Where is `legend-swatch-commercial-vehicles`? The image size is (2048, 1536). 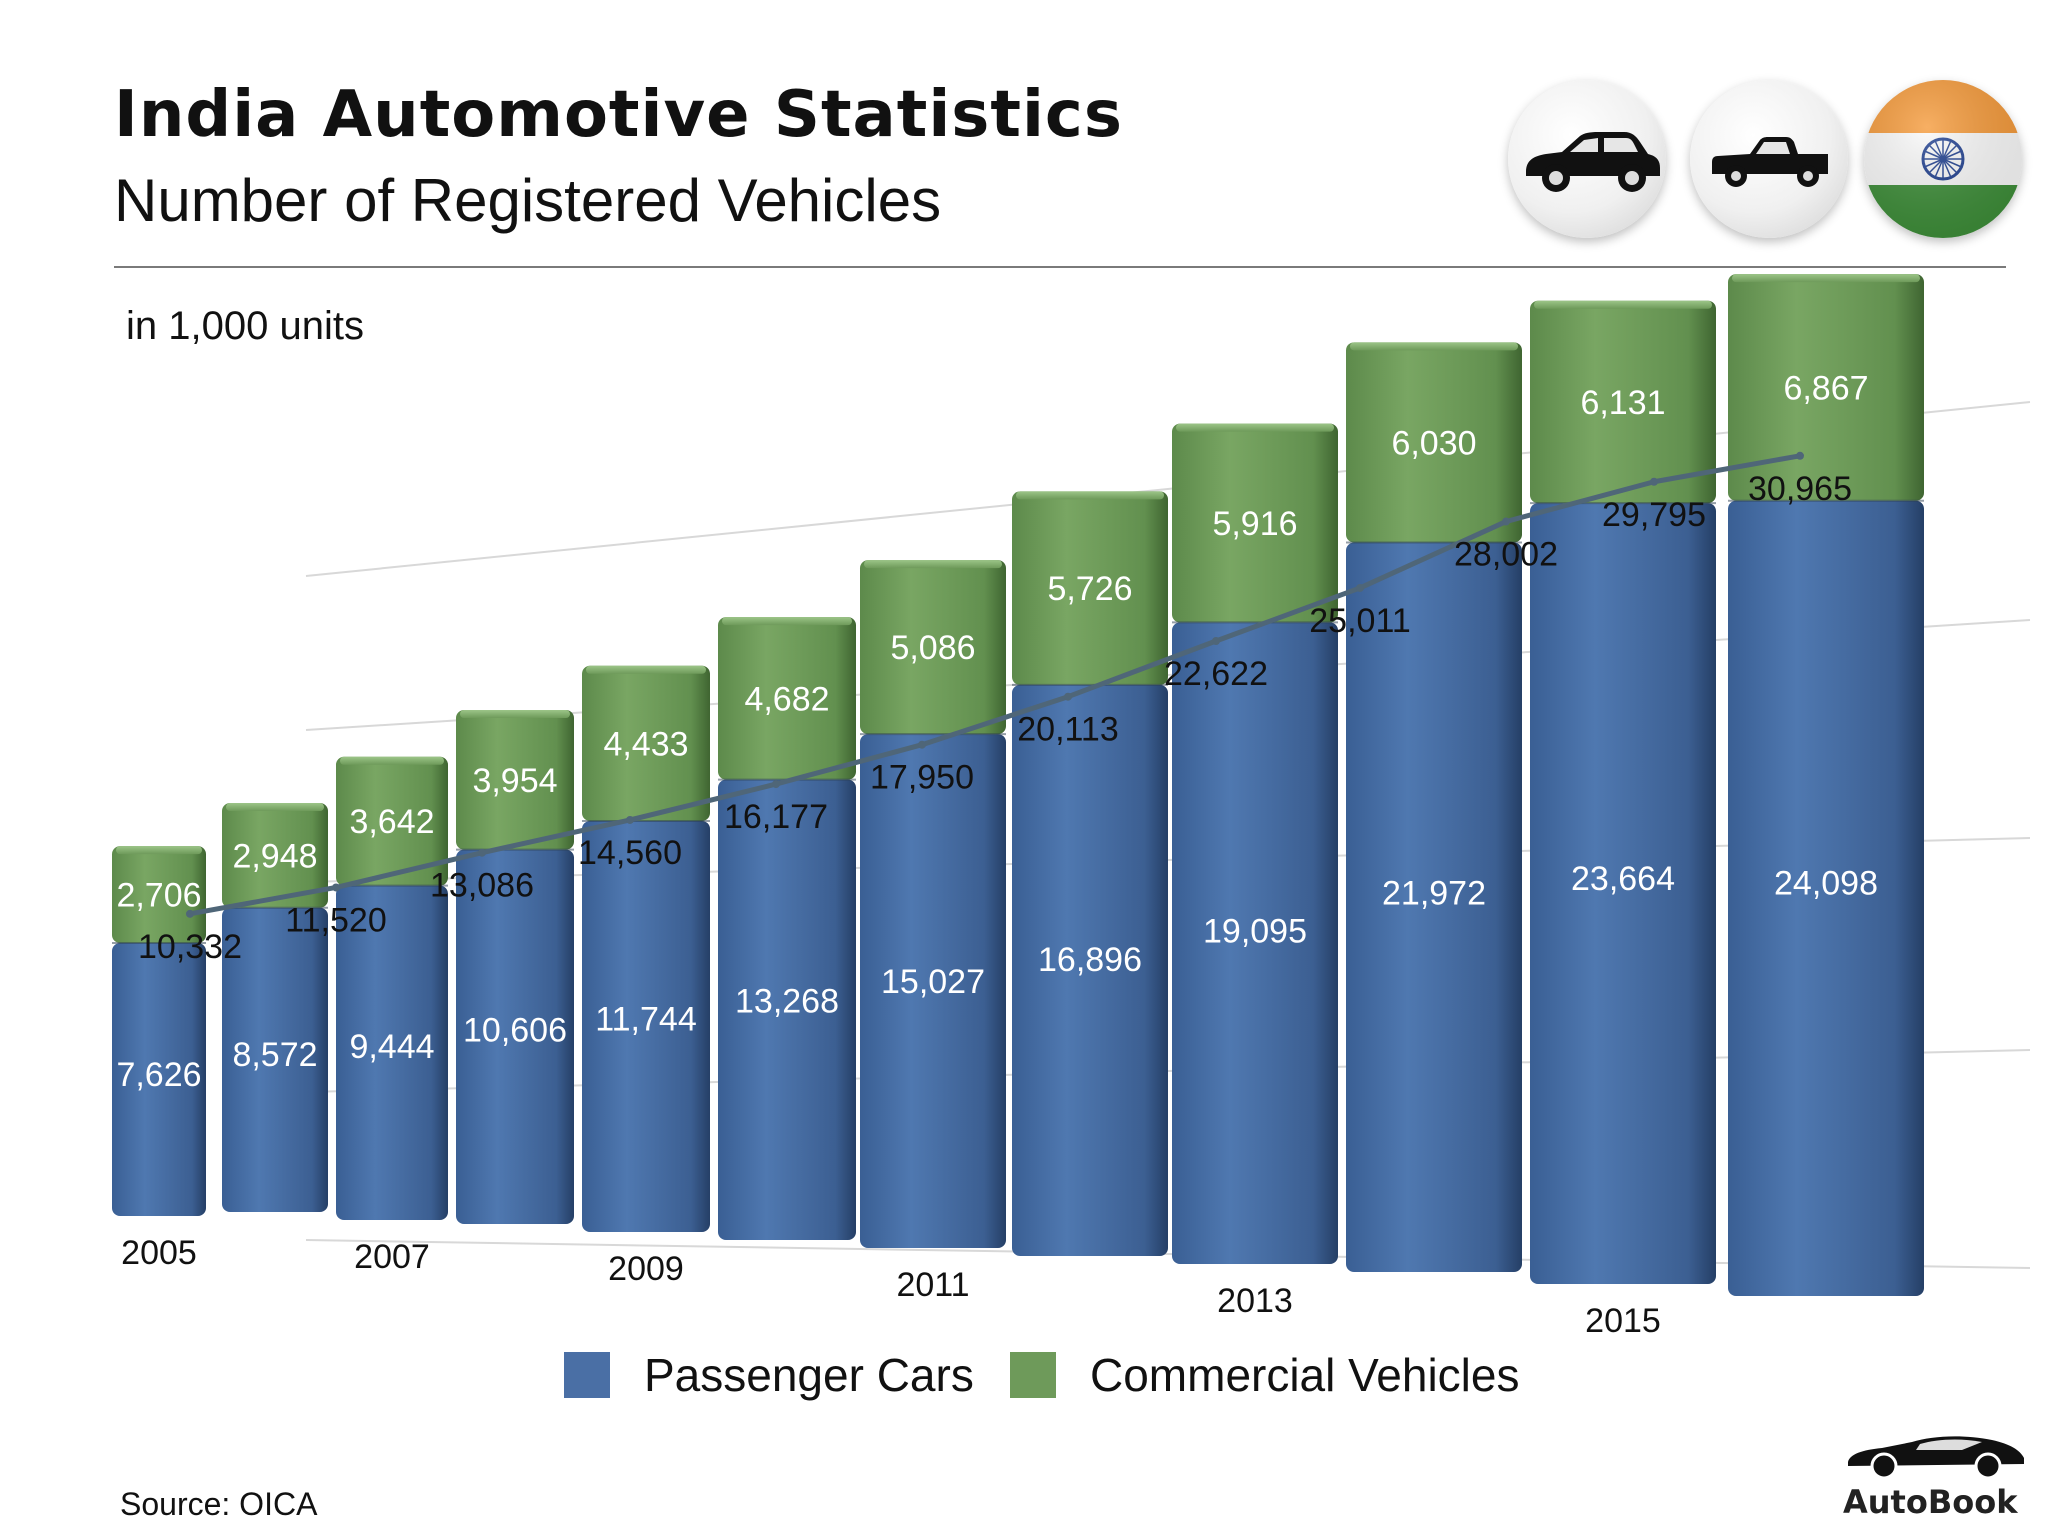
legend-swatch-commercial-vehicles is located at coordinates (1033, 1375).